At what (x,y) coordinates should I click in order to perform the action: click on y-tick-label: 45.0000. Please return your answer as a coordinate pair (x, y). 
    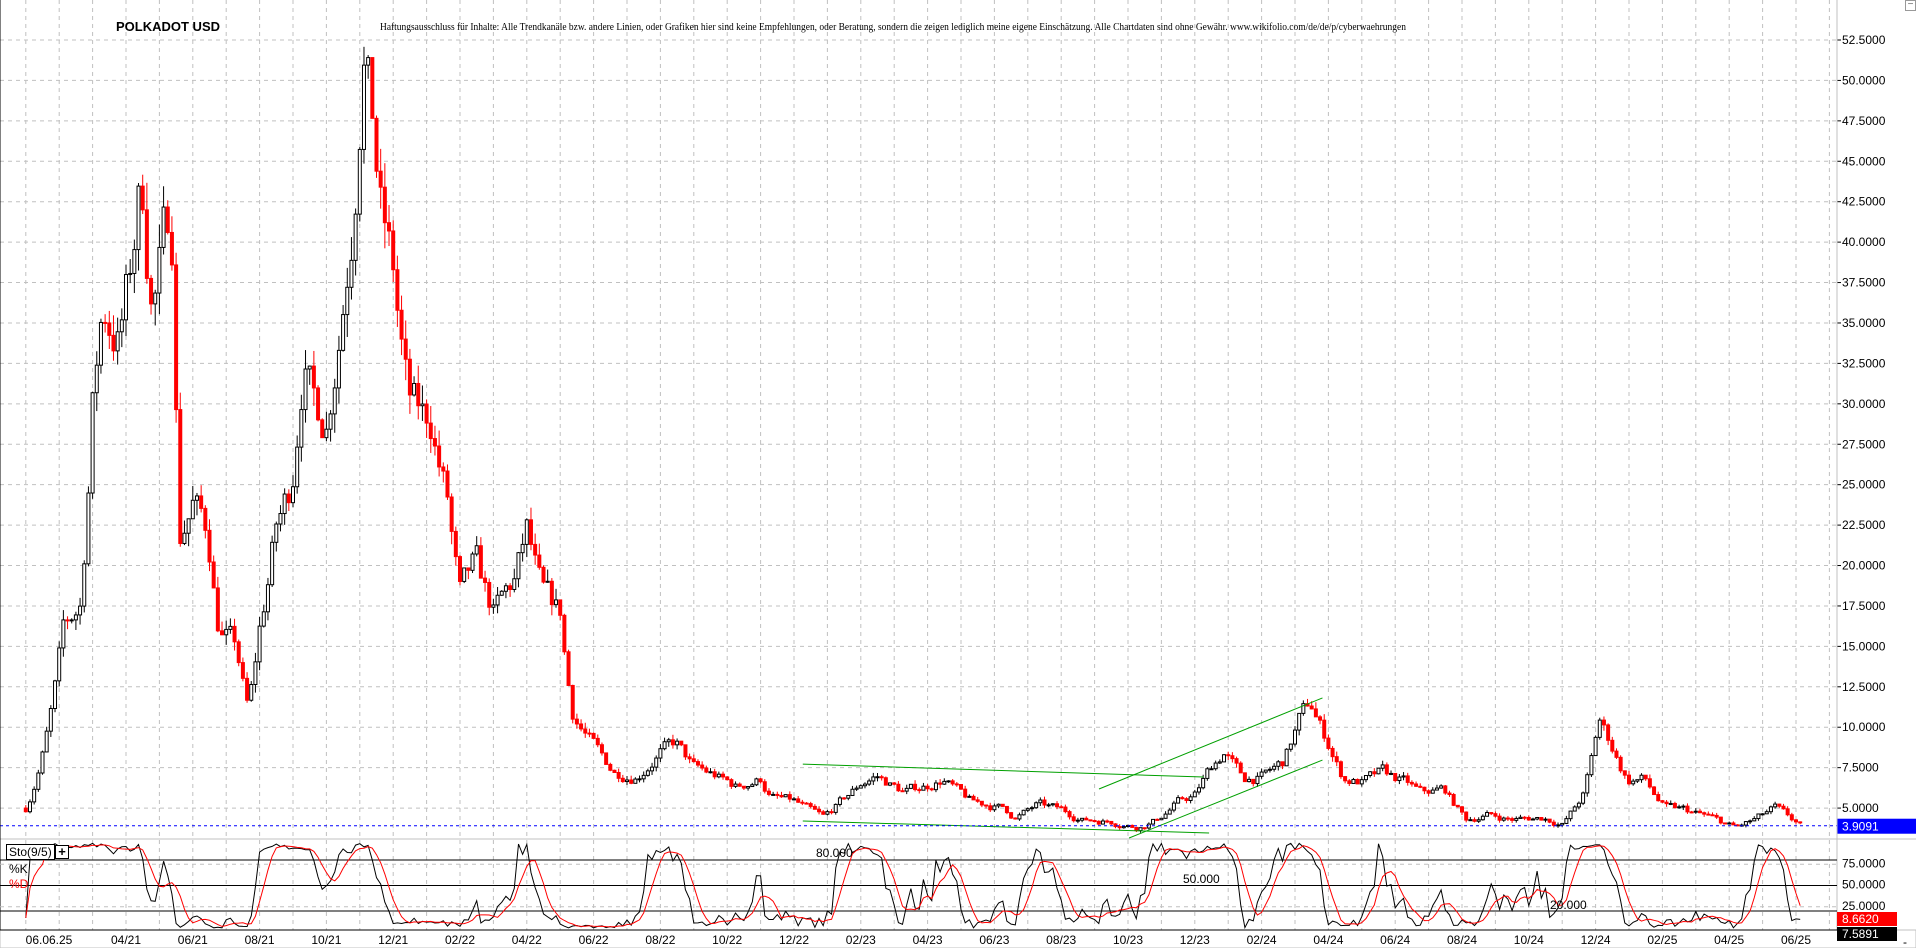
    Looking at the image, I should click on (1864, 161).